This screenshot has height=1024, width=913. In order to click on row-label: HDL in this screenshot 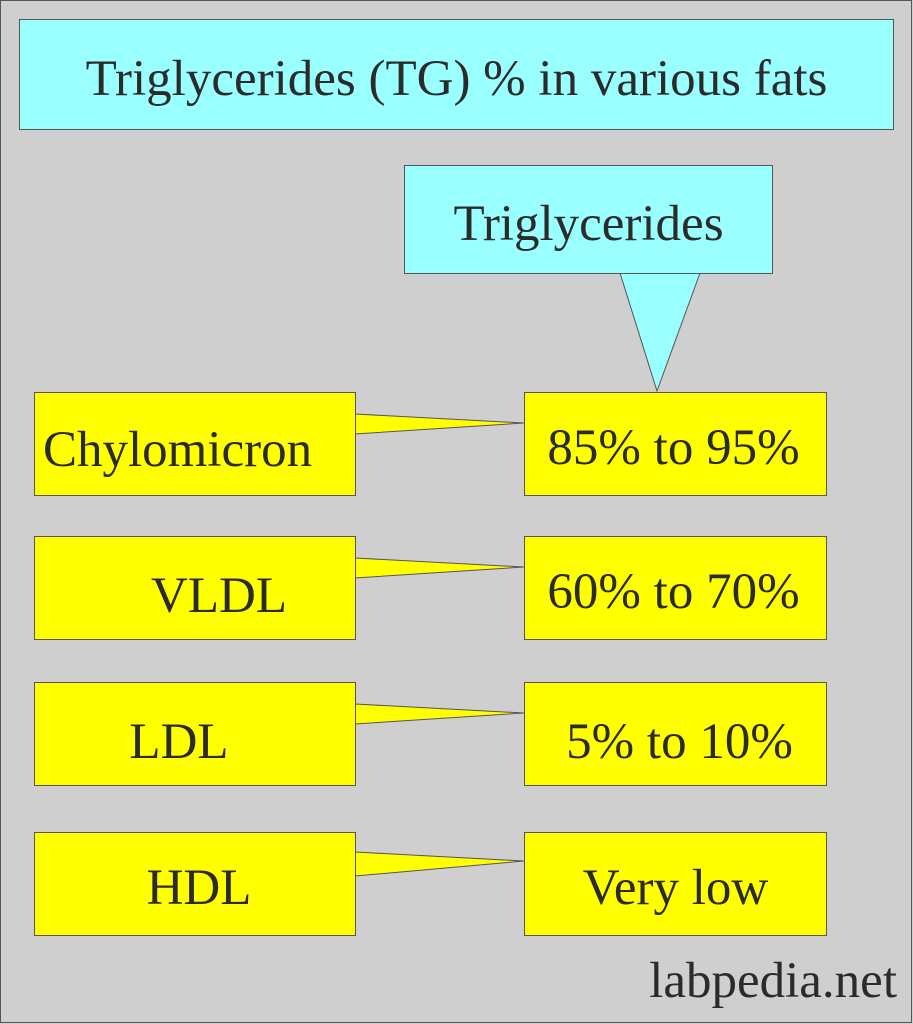, I will do `click(199, 888)`.